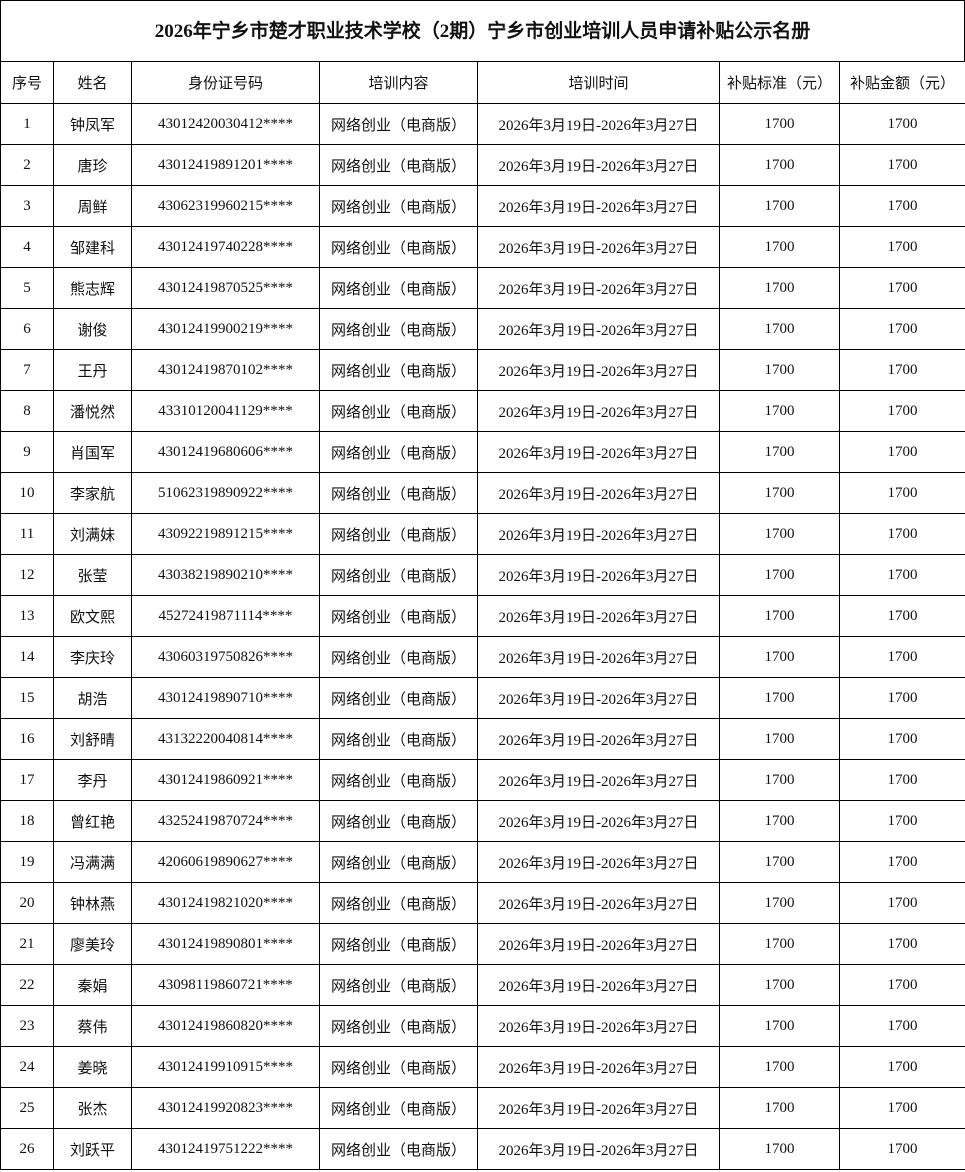 This screenshot has height=1172, width=965. What do you see at coordinates (92, 1108) in the screenshot?
I see `name-cell: 张杰` at bounding box center [92, 1108].